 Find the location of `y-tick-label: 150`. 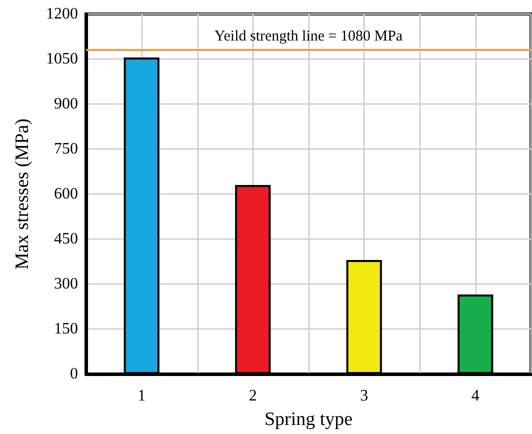

y-tick-label: 150 is located at coordinates (66, 329).